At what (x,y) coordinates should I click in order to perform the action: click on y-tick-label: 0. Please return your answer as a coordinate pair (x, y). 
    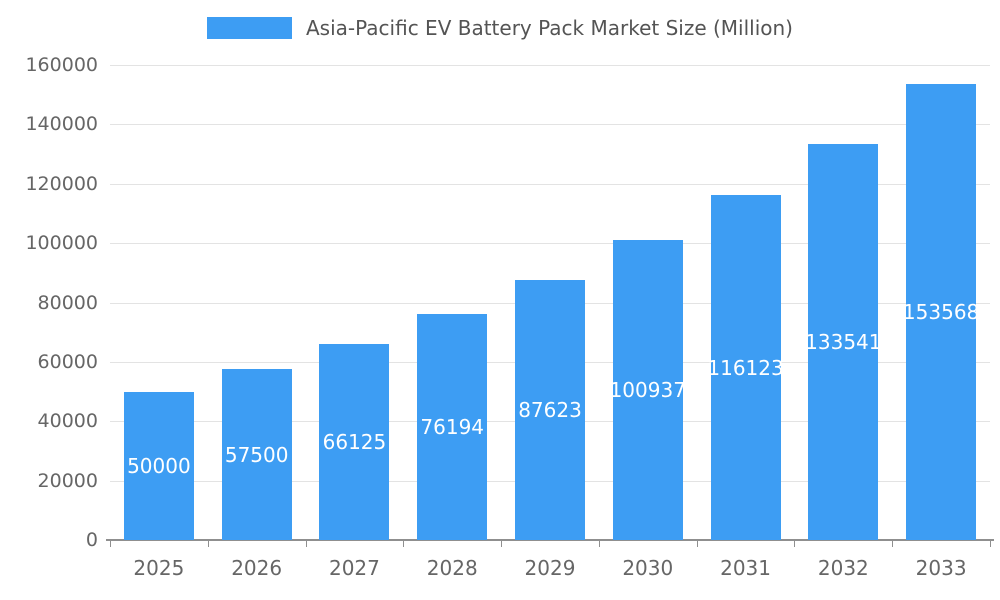
    Looking at the image, I should click on (91, 540).